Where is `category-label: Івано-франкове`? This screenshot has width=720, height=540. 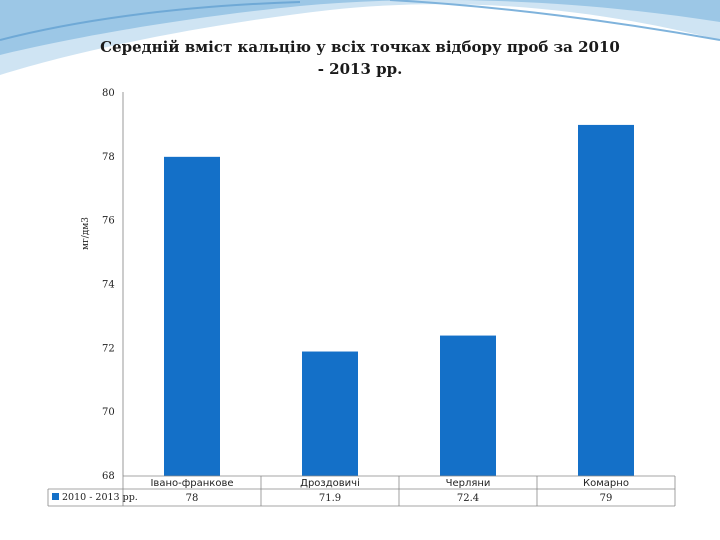
category-label: Івано-франкове is located at coordinates (191, 483).